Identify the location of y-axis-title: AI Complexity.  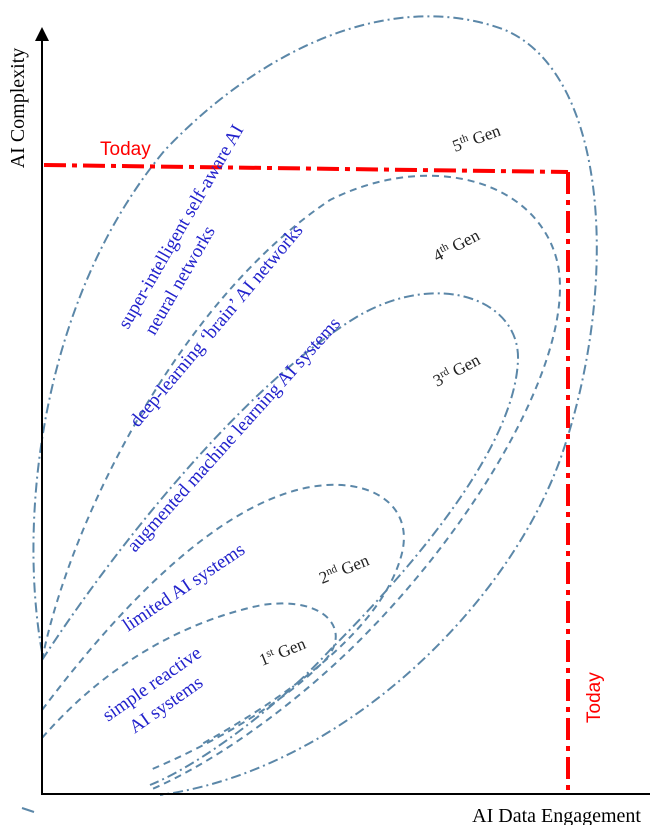
(18, 108).